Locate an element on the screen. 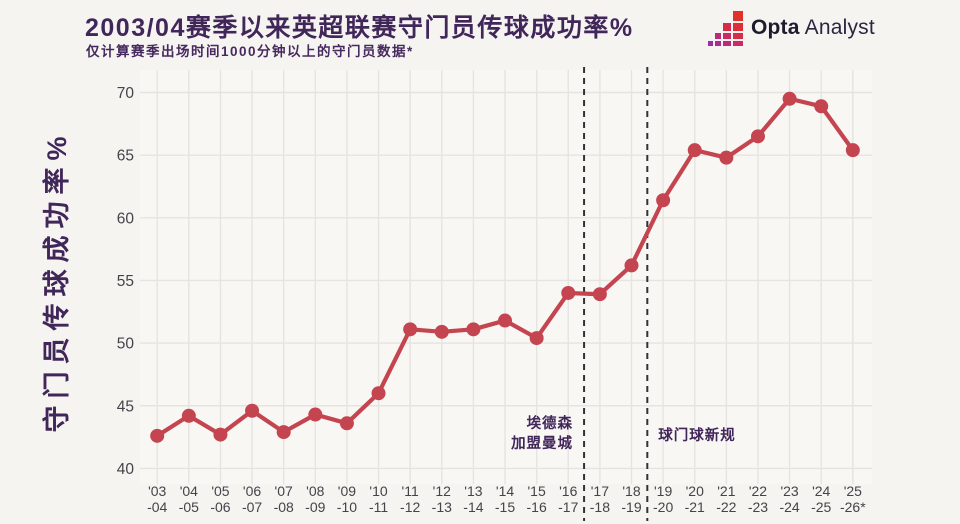 The width and height of the screenshot is (960, 524). x-tick-label: '21 -22 is located at coordinates (726, 499).